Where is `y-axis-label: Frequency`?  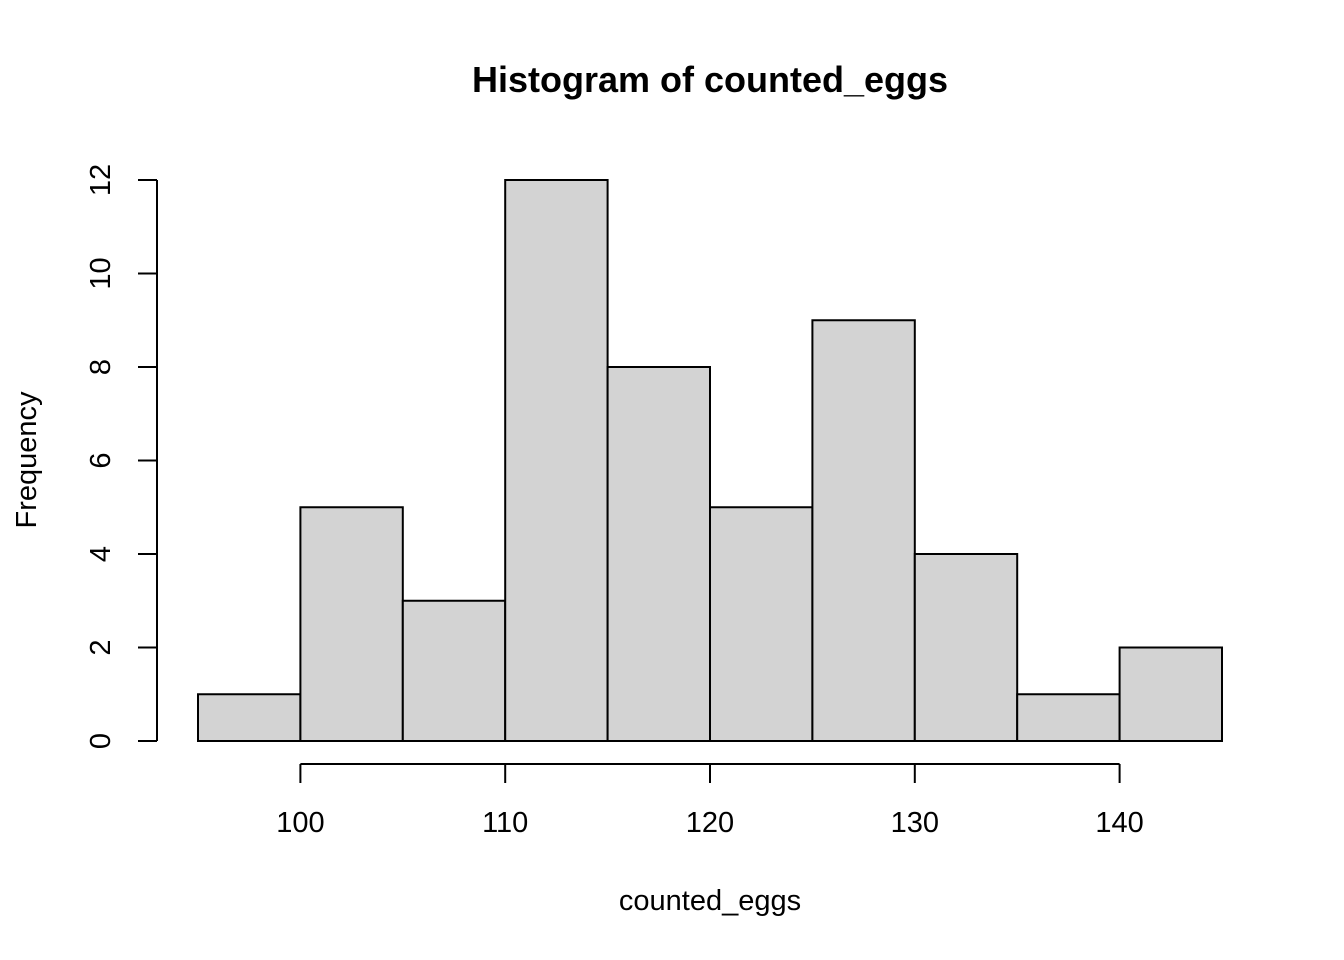
y-axis-label: Frequency is located at coordinates (27, 460).